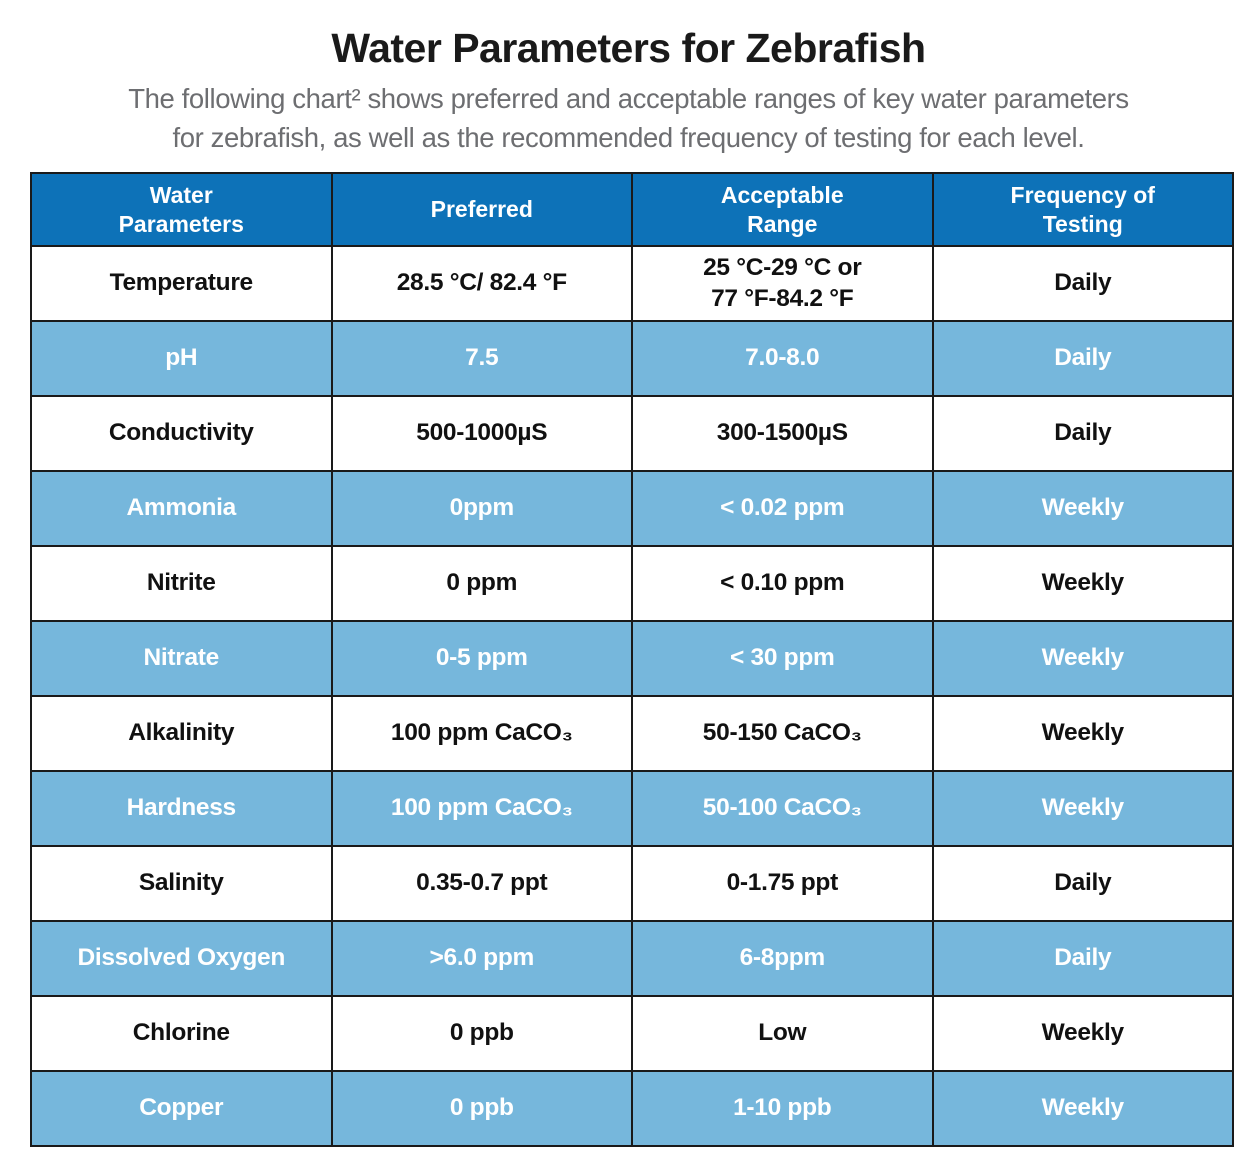 The width and height of the screenshot is (1257, 1161). What do you see at coordinates (783, 735) in the screenshot?
I see `acceptable-range-cell: 50-150 CaCO₃` at bounding box center [783, 735].